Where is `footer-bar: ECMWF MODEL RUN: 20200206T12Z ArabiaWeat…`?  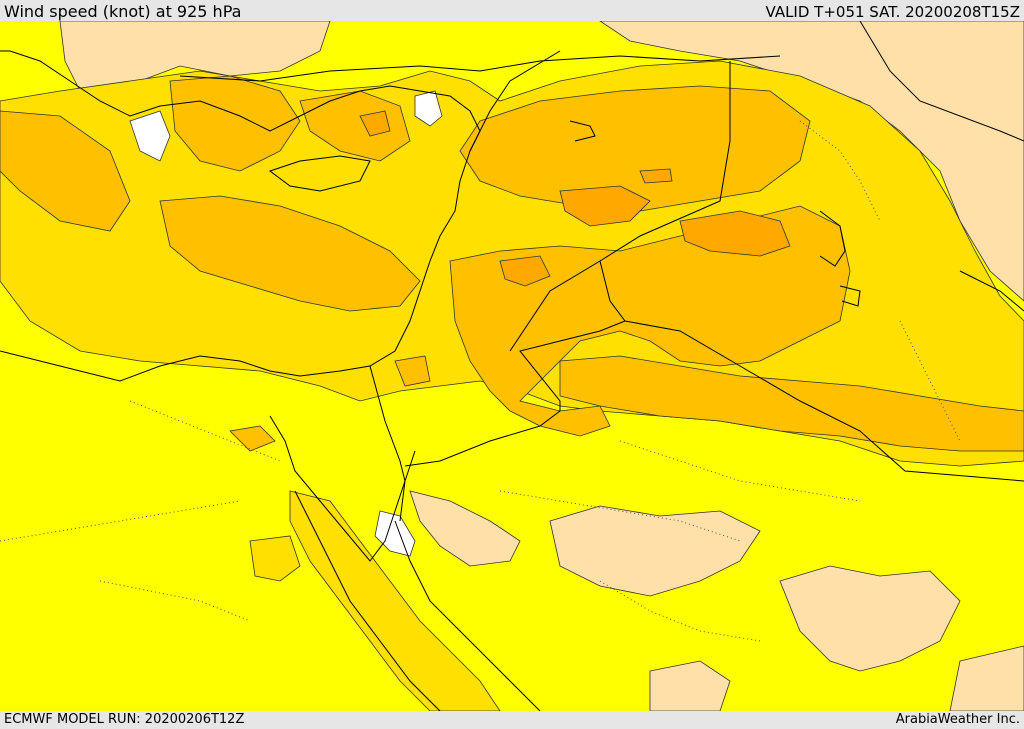
footer-bar: ECMWF MODEL RUN: 20200206T12Z ArabiaWeat… is located at coordinates (512, 720).